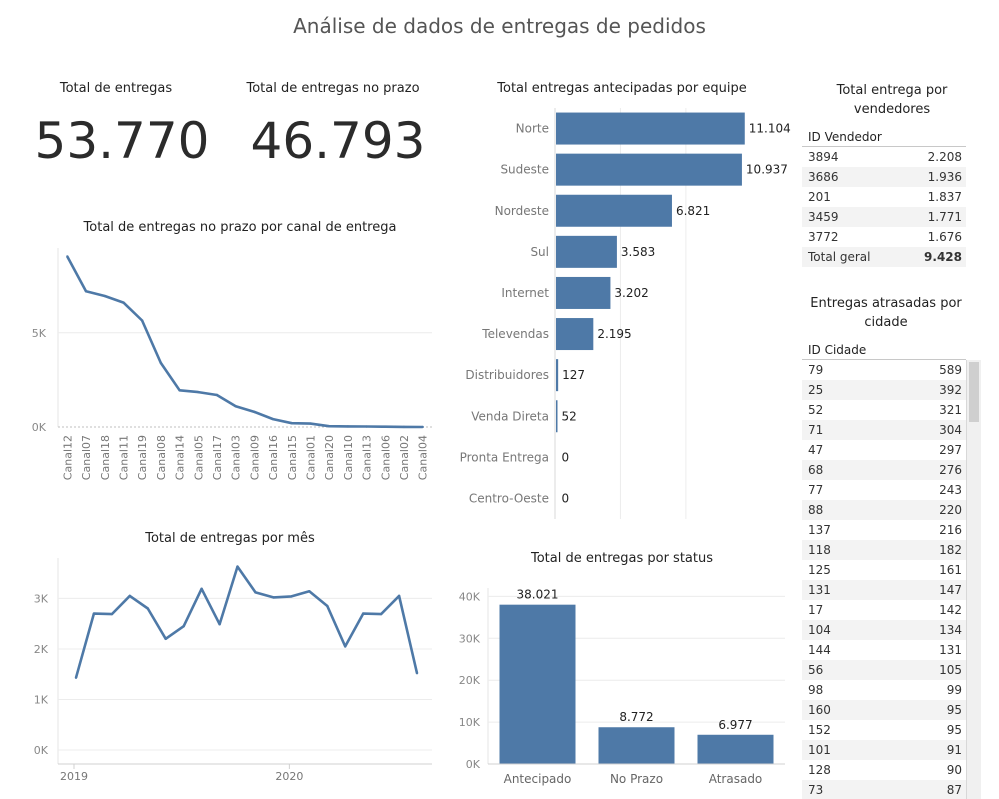 The image size is (999, 799). What do you see at coordinates (884, 177) in the screenshot?
I see `vendedores-row: 3686 1.936` at bounding box center [884, 177].